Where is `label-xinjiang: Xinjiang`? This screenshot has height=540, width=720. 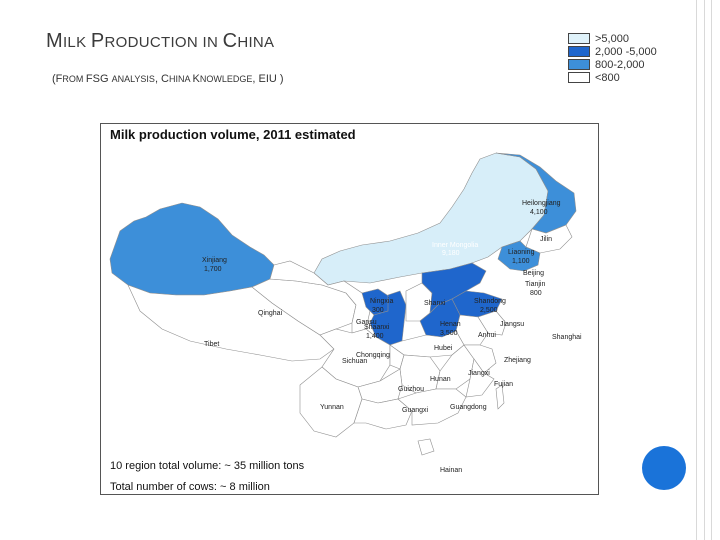
label-xinjiang: Xinjiang is located at coordinates (214, 260).